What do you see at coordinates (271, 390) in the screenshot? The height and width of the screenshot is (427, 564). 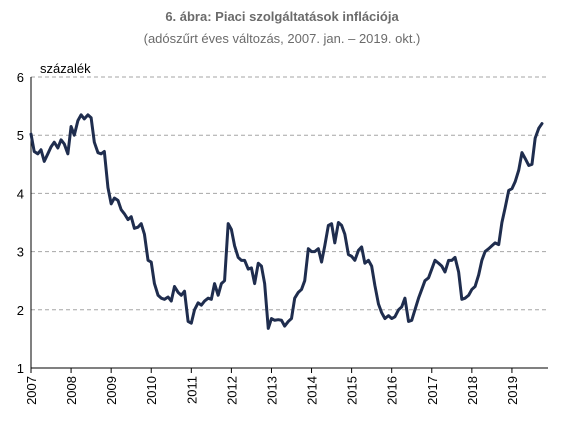 I see `x-tick-label: 2013` at bounding box center [271, 390].